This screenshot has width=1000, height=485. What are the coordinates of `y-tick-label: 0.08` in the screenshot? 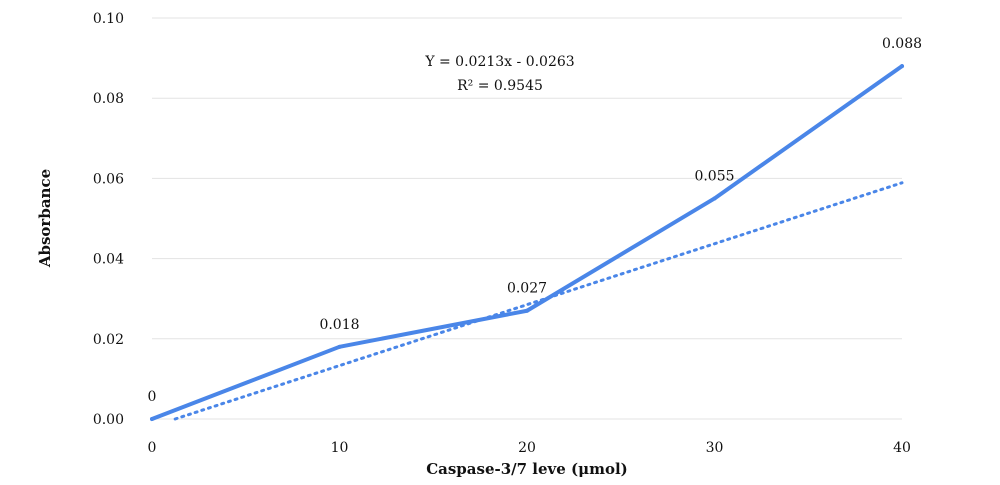 It's located at (108, 99).